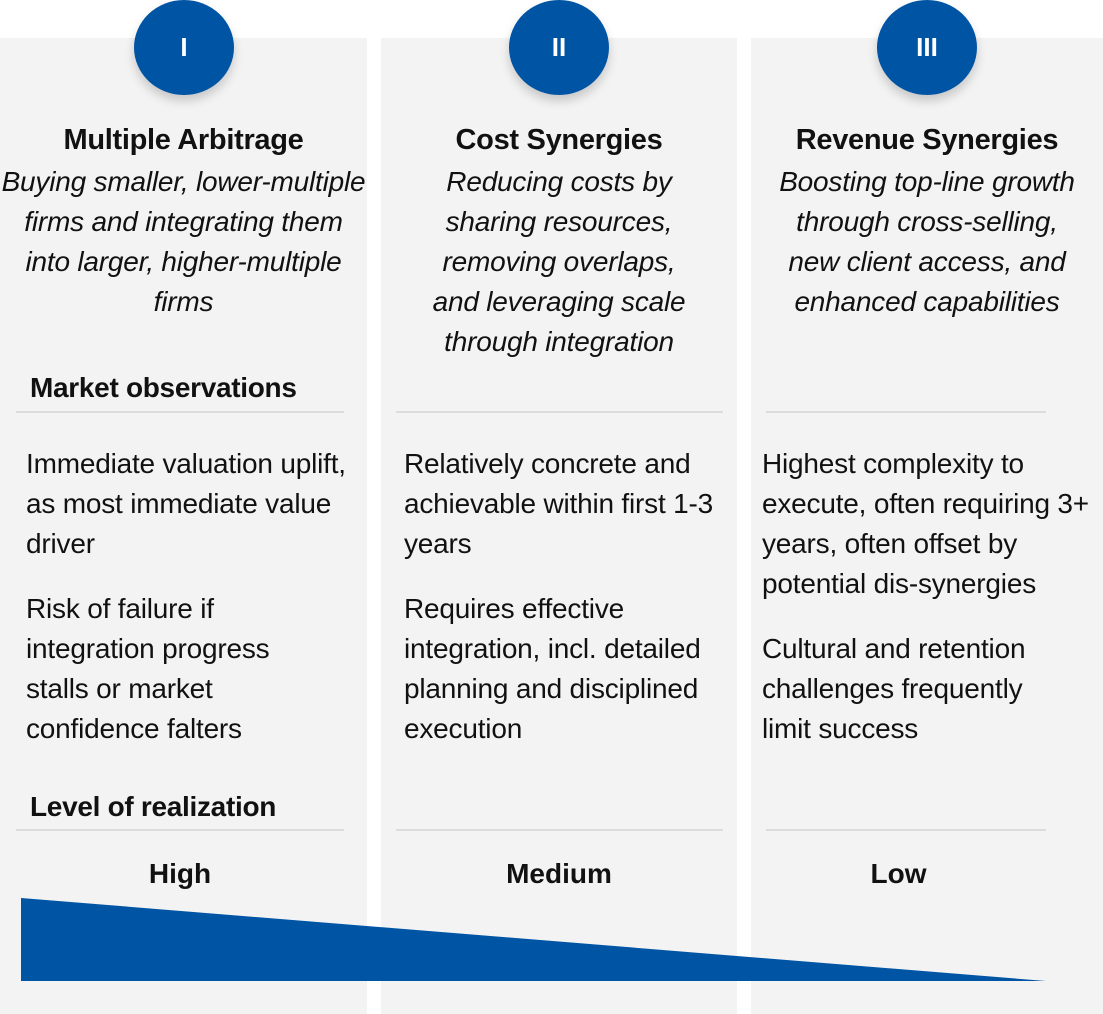 This screenshot has height=1014, width=1103. What do you see at coordinates (183, 140) in the screenshot?
I see `column-1-title: Multiple Arbitrage` at bounding box center [183, 140].